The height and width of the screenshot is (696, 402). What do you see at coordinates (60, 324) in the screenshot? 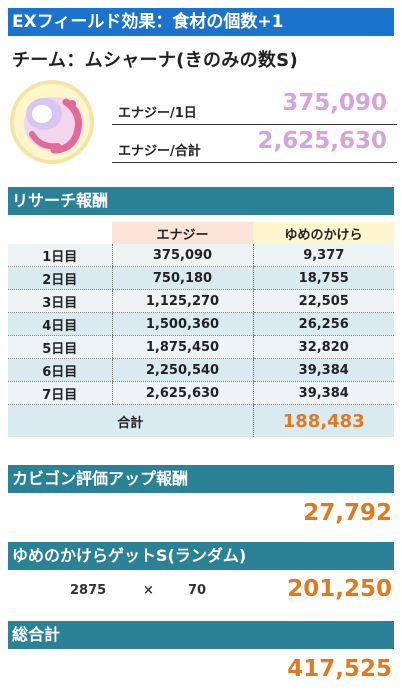
I see `day-cell: 4日目` at bounding box center [60, 324].